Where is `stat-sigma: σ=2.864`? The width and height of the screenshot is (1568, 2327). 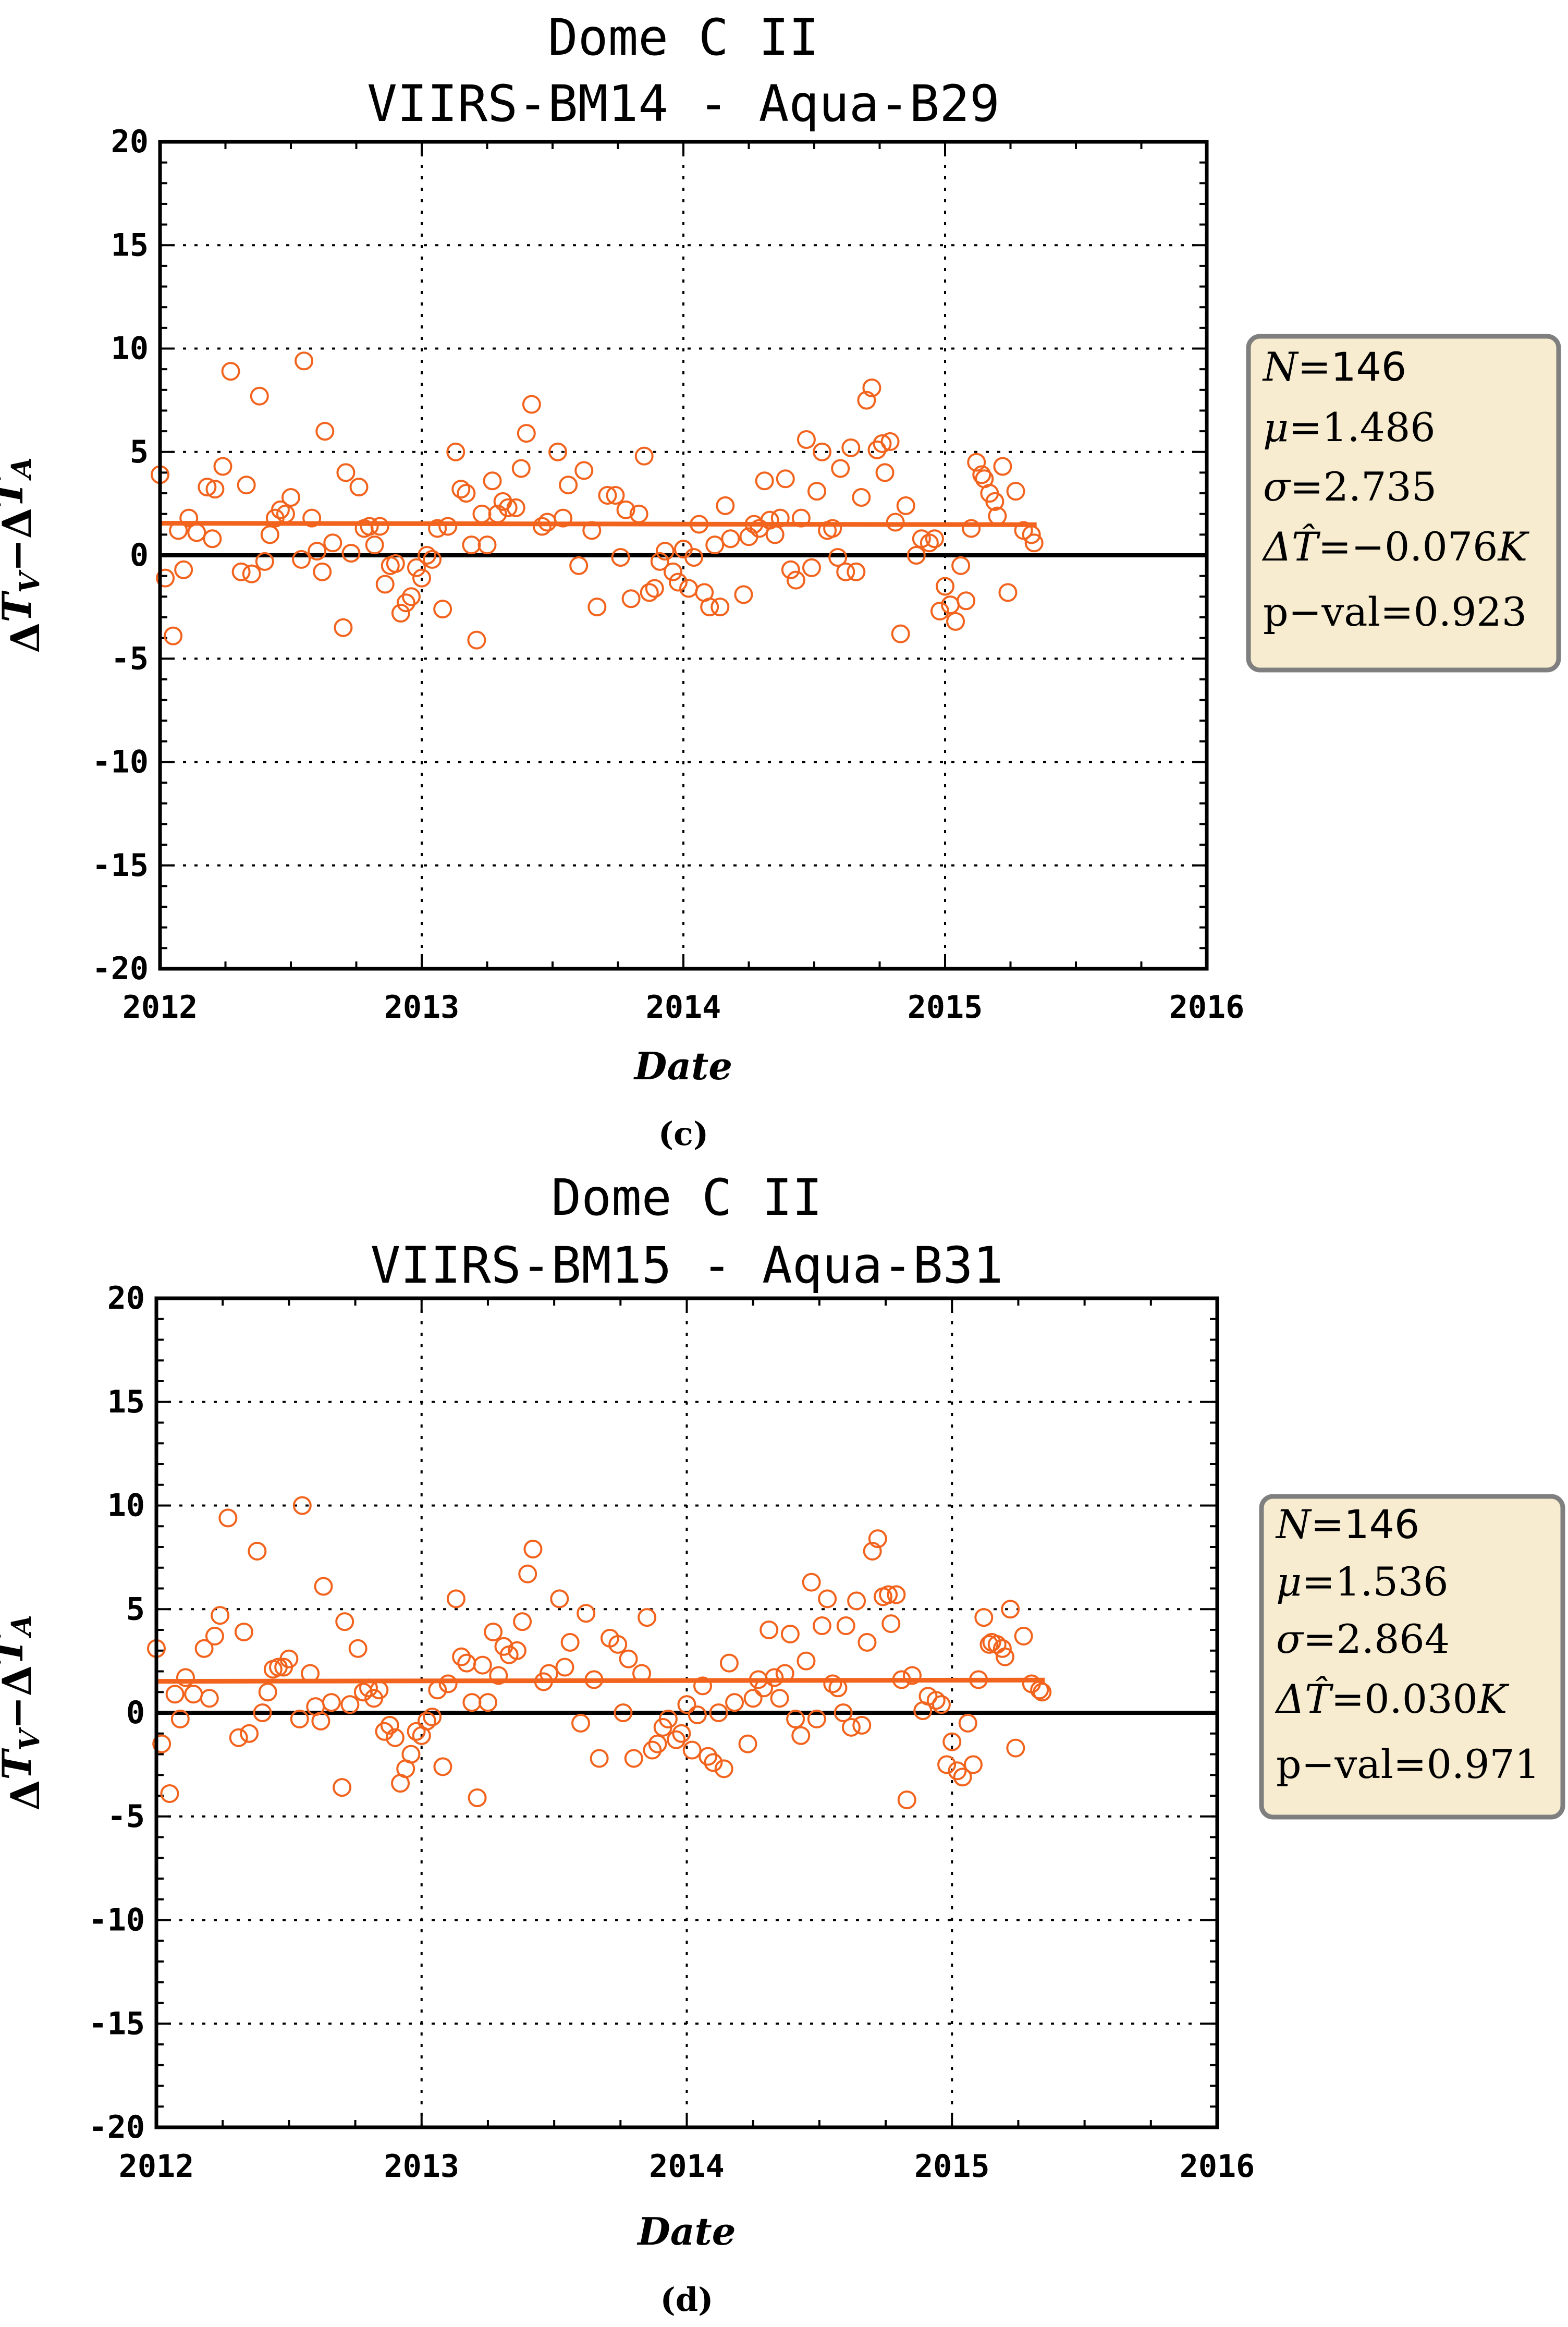 stat-sigma: σ=2.864 is located at coordinates (1363, 1639).